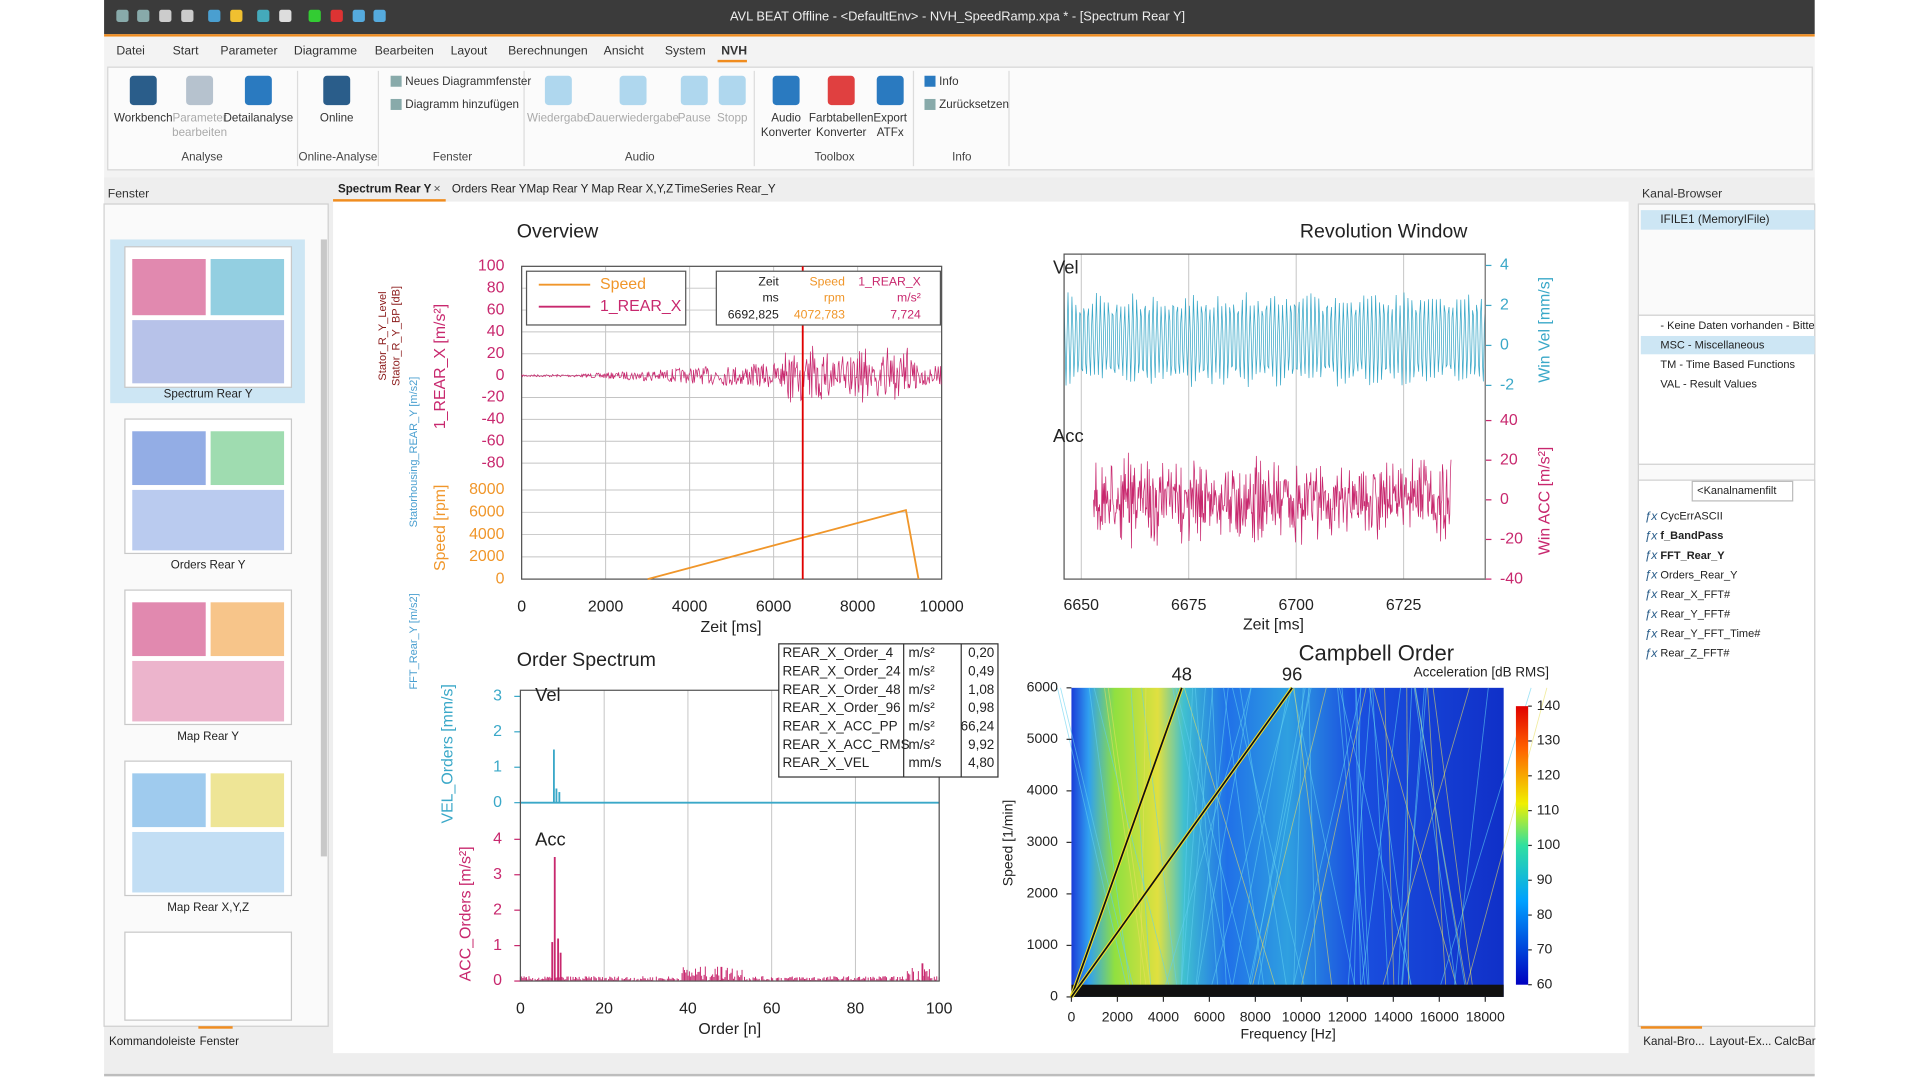 Image resolution: width=1920 pixels, height=1080 pixels. I want to click on document-tab: Map Rear Y, so click(558, 188).